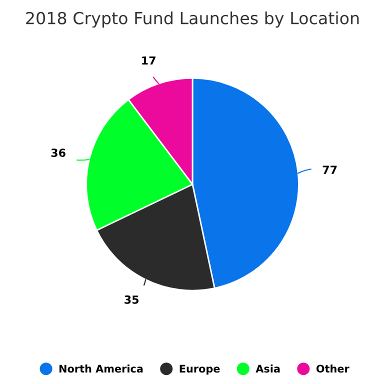  What do you see at coordinates (131, 299) in the screenshot?
I see `data-label: 35` at bounding box center [131, 299].